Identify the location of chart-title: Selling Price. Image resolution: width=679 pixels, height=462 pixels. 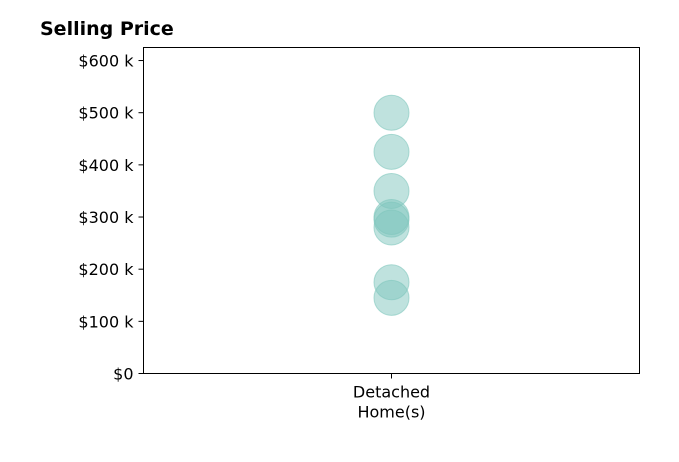
(107, 29).